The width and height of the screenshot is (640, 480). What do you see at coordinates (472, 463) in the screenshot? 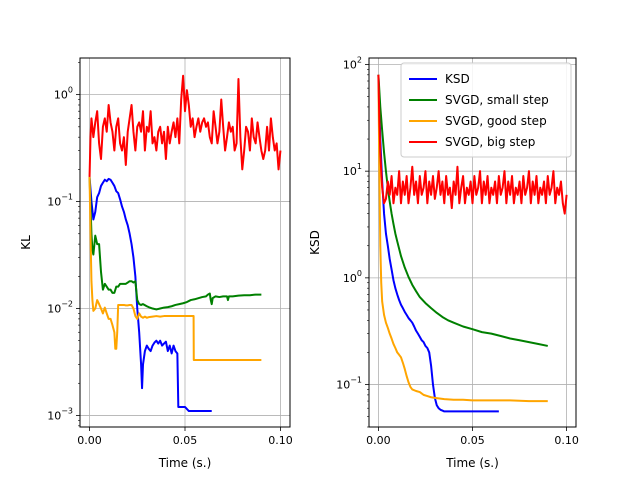
I see `ksd-x-axis-label: Time (s.)` at bounding box center [472, 463].